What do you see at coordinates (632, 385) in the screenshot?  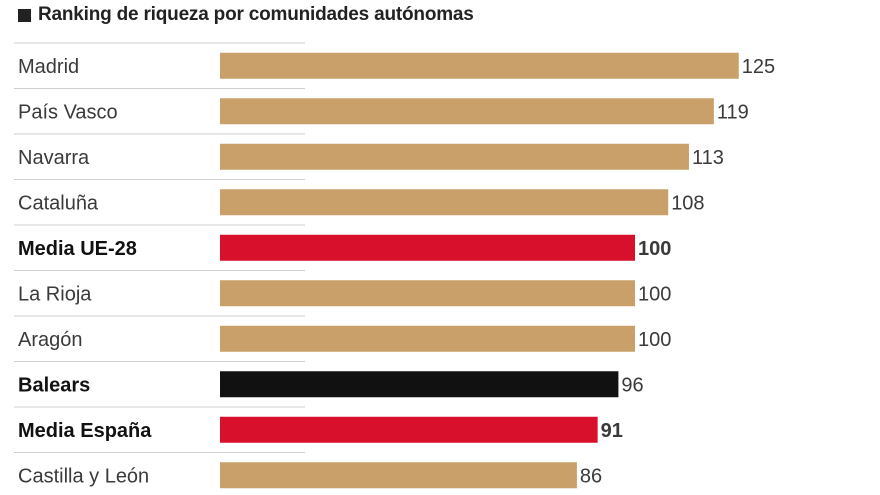 I see `value-label: 96` at bounding box center [632, 385].